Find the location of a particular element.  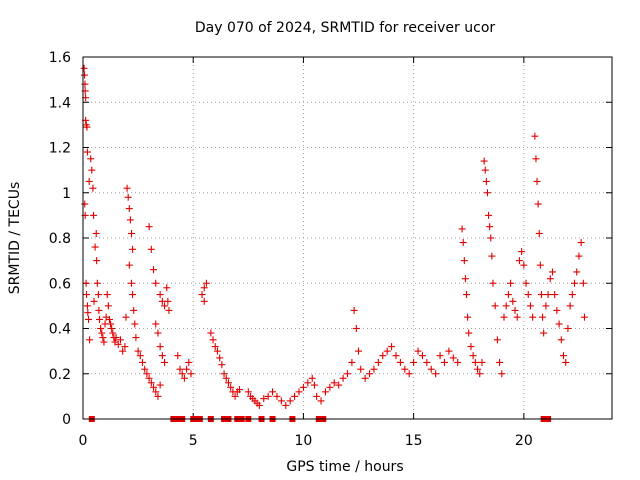

x-tick-label: 10 is located at coordinates (304, 441).